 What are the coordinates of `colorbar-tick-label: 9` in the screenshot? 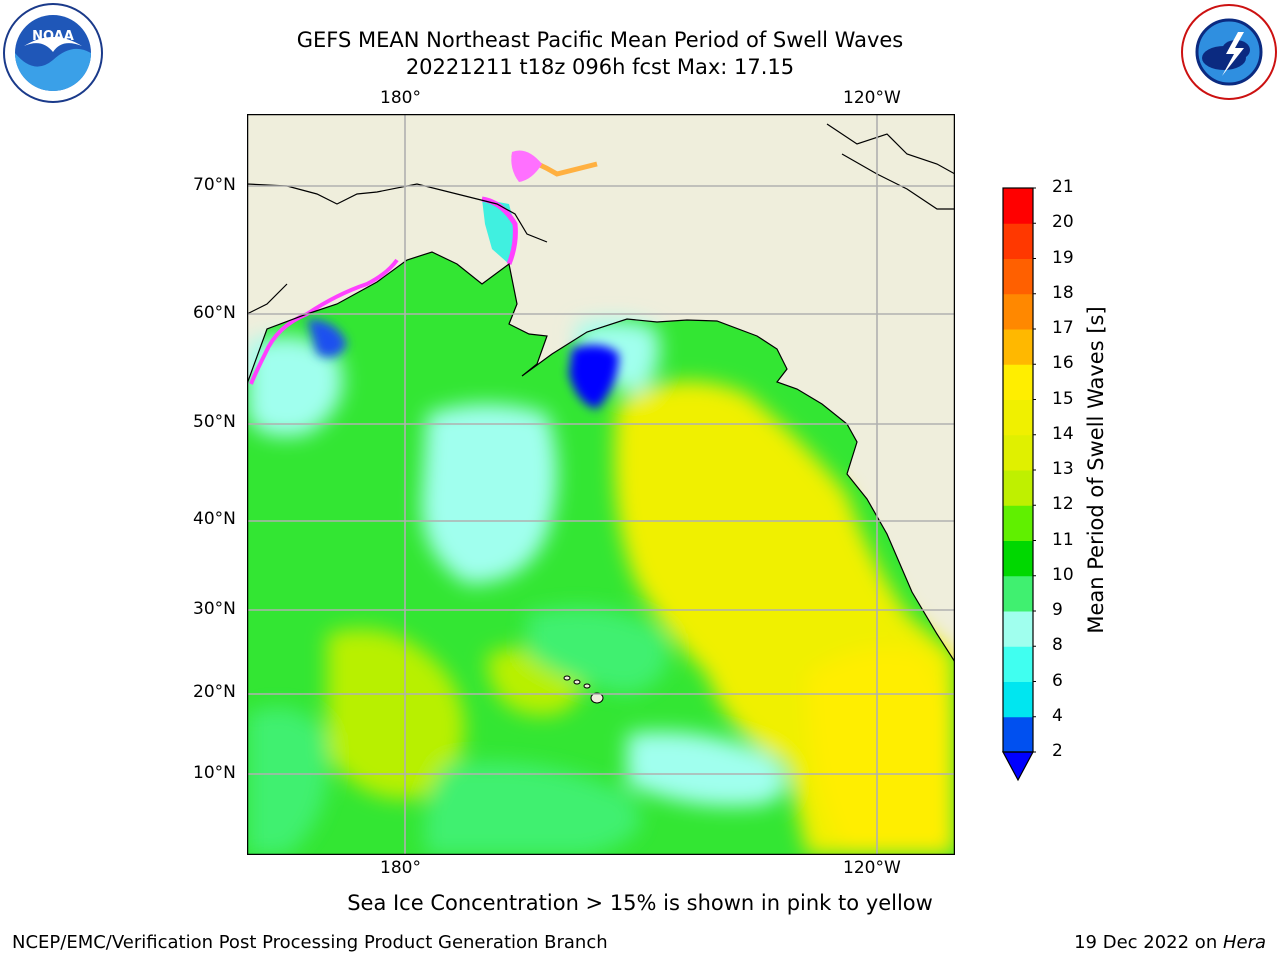 It's located at (1057, 610).